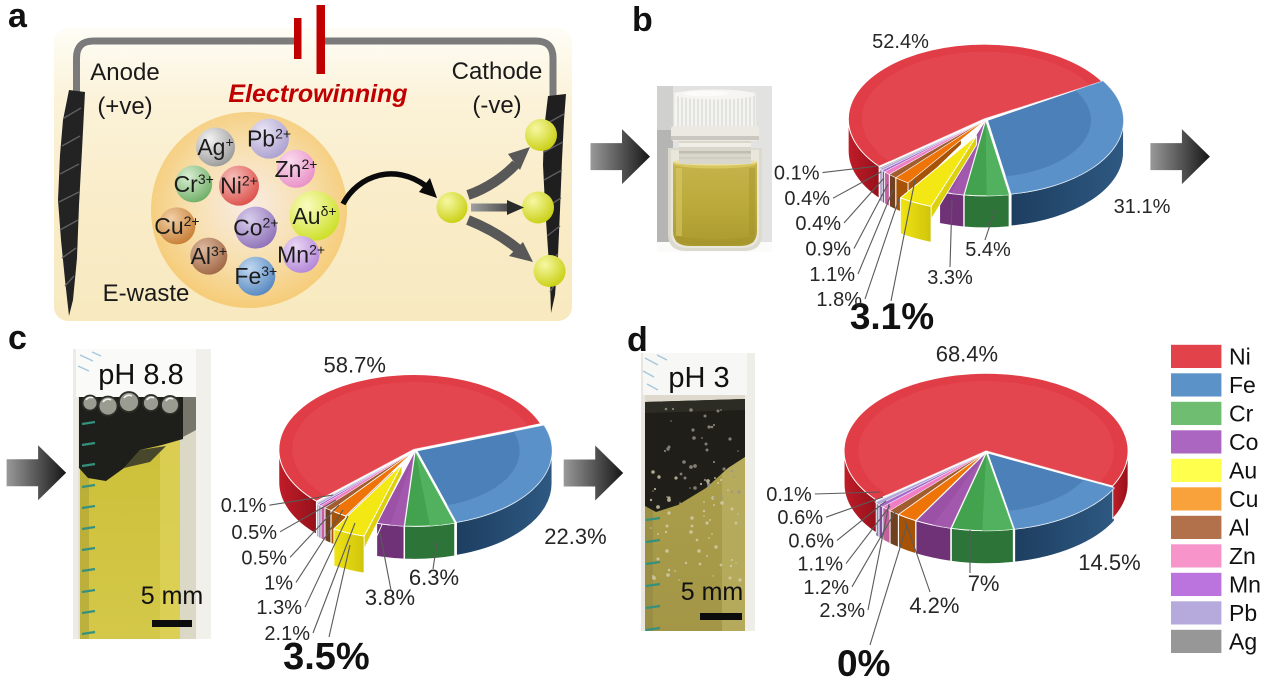  What do you see at coordinates (842, 611) in the screenshot?
I see `svg-text: 2.3%` at bounding box center [842, 611].